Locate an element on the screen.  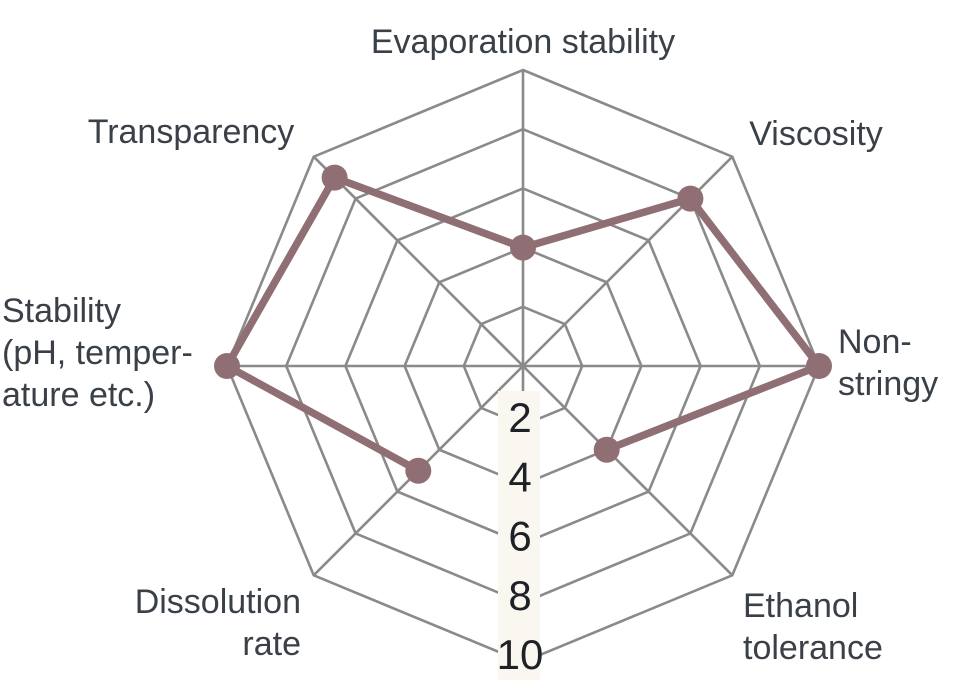
axis-label-viscosity: Viscosity is located at coordinates (816, 134).